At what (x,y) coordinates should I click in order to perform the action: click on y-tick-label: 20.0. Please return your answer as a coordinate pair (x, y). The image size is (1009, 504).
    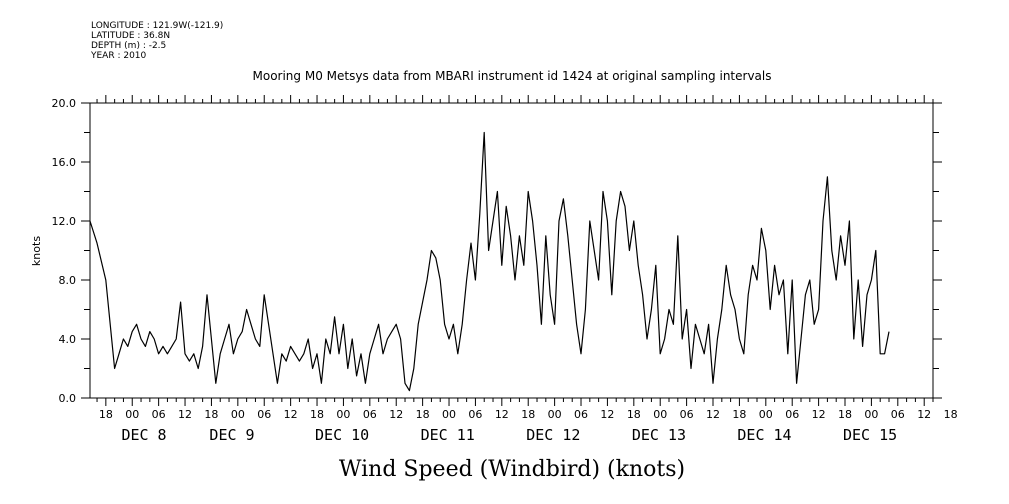
    Looking at the image, I should click on (64, 103).